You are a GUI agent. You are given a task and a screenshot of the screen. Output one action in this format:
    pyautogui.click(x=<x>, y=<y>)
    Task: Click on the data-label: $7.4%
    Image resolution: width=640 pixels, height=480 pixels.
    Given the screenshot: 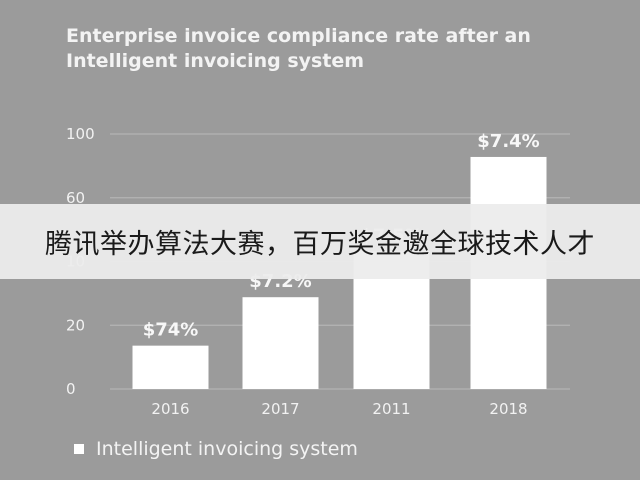 What is the action you would take?
    pyautogui.click(x=508, y=141)
    